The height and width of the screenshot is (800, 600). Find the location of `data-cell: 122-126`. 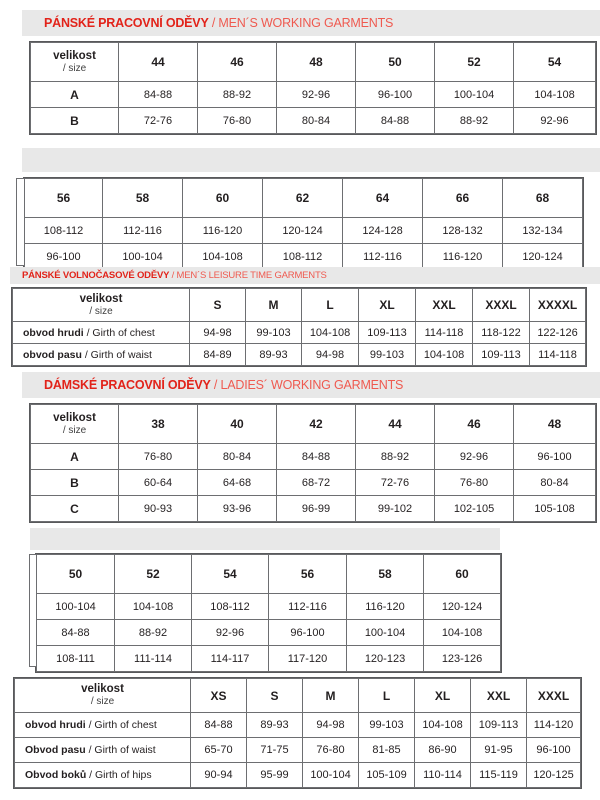

data-cell: 122-126 is located at coordinates (557, 332).